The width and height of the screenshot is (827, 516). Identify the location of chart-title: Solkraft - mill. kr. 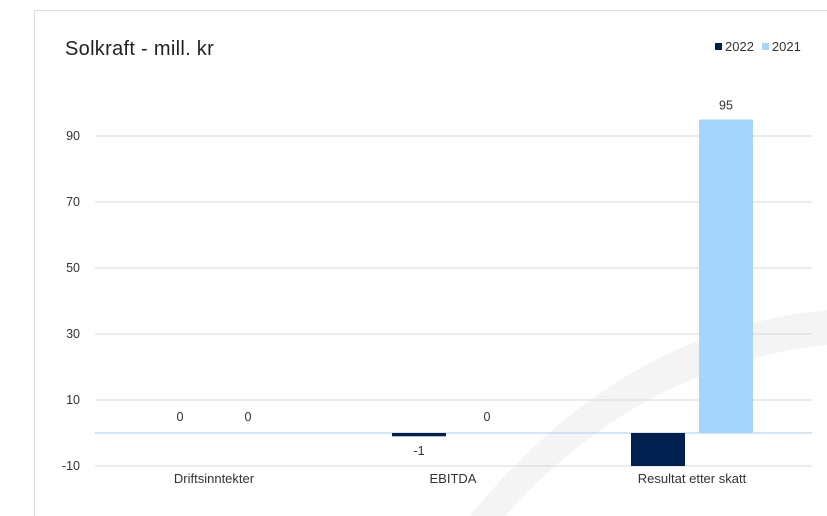
(140, 49).